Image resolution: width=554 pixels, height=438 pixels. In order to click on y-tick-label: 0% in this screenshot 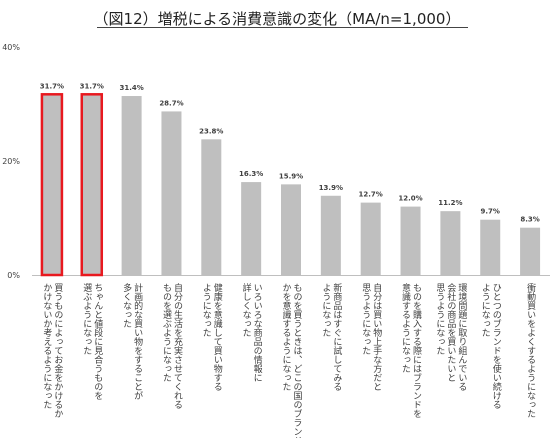, I will do `click(13, 275)`.